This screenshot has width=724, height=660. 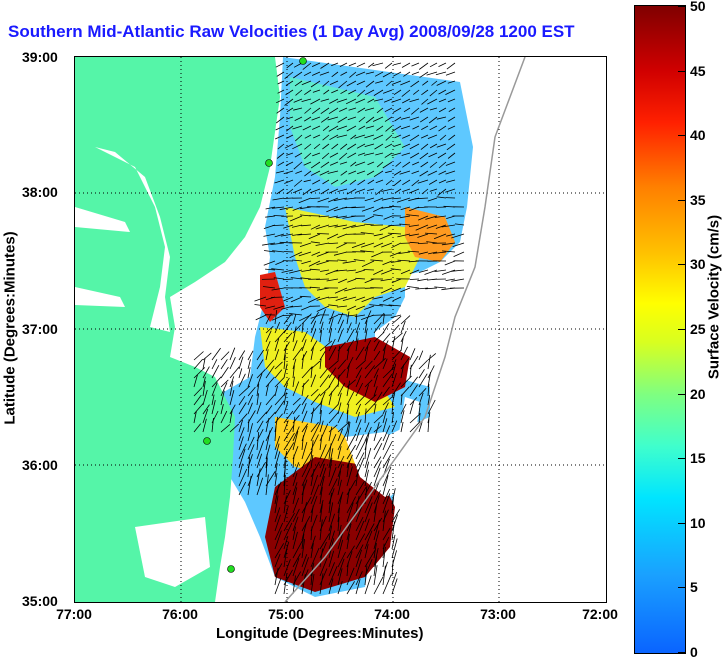 What do you see at coordinates (74, 614) in the screenshot?
I see `x-tick-label: 77:00` at bounding box center [74, 614].